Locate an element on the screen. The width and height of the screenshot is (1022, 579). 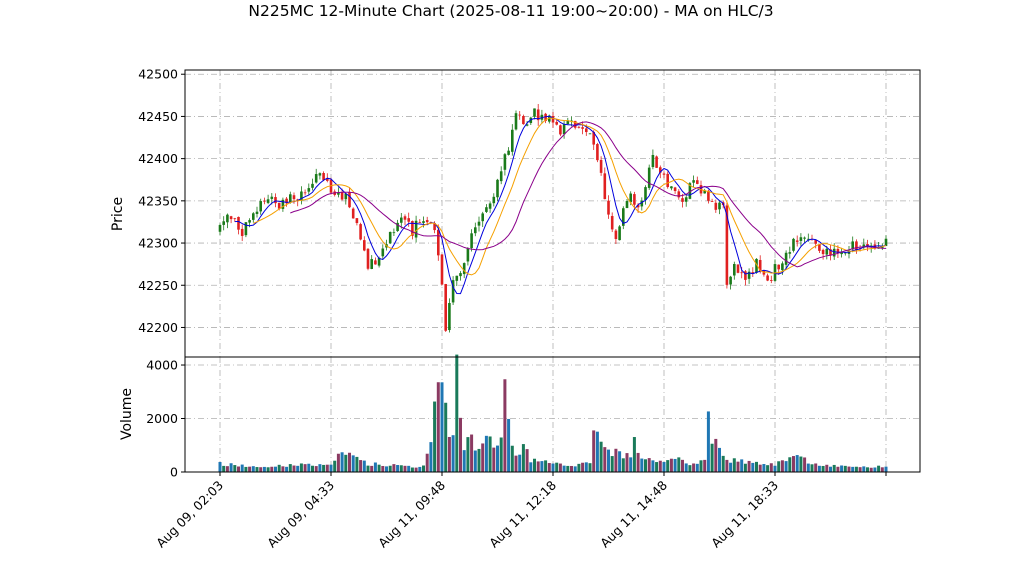
price-axis: 42200 42250 42300 42350 42400 42450 42500 is located at coordinates (161, 201).